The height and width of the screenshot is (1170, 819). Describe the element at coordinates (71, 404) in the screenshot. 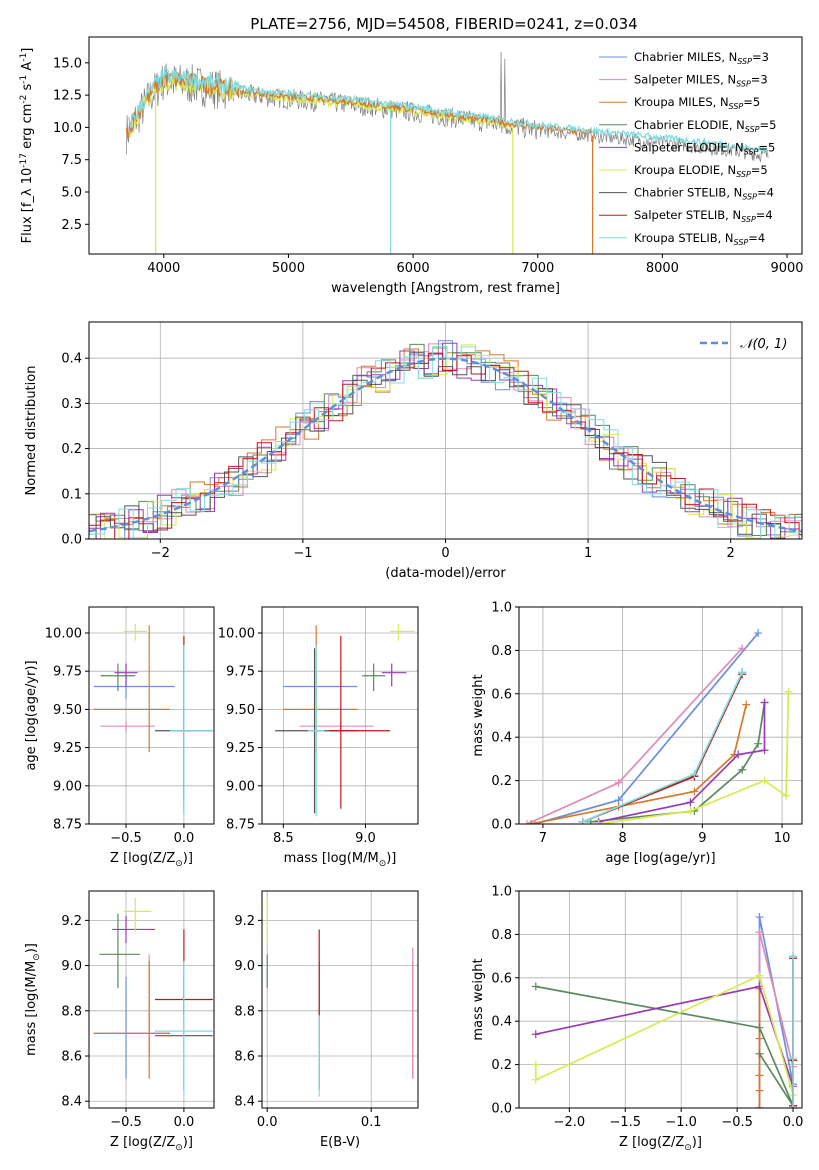

I see `y-tick-label: 0.3` at that location.